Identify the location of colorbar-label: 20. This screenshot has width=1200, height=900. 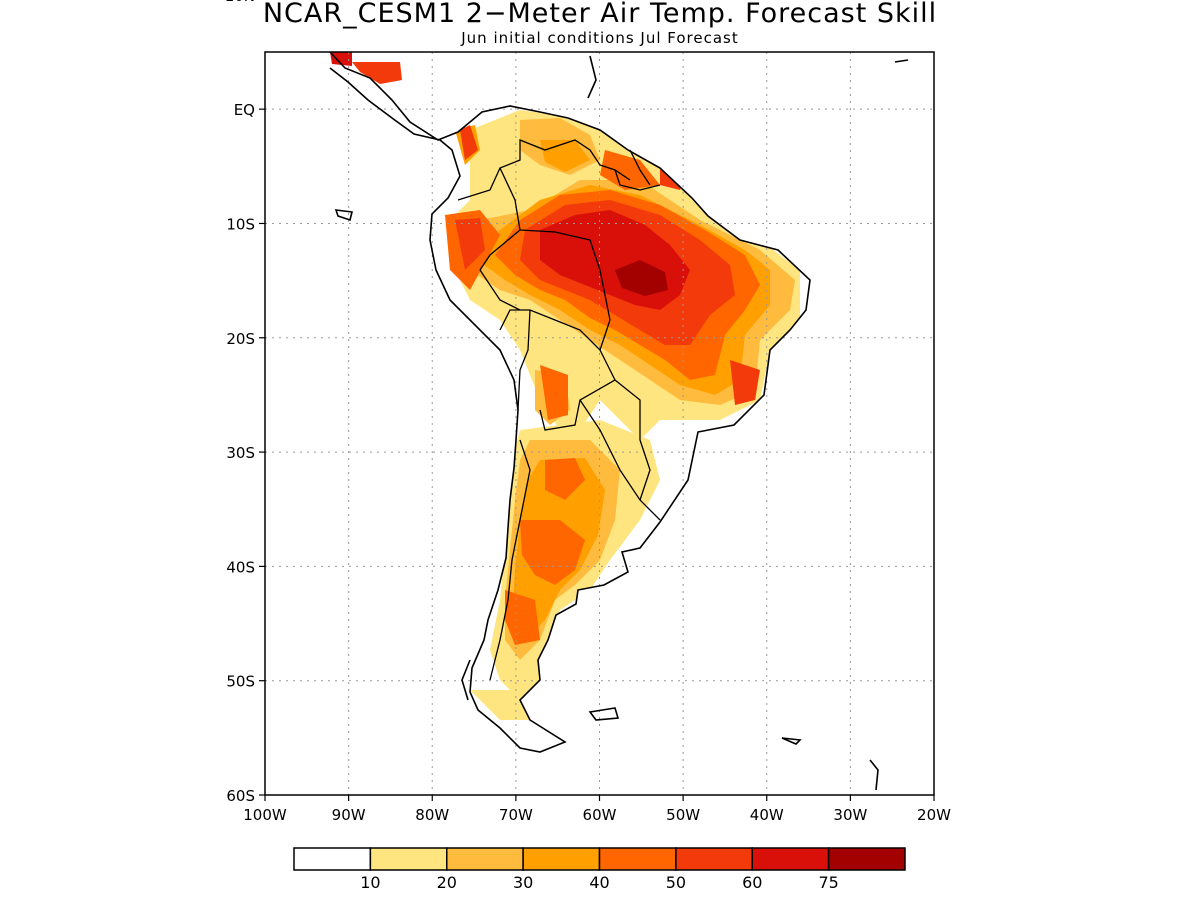
(447, 882).